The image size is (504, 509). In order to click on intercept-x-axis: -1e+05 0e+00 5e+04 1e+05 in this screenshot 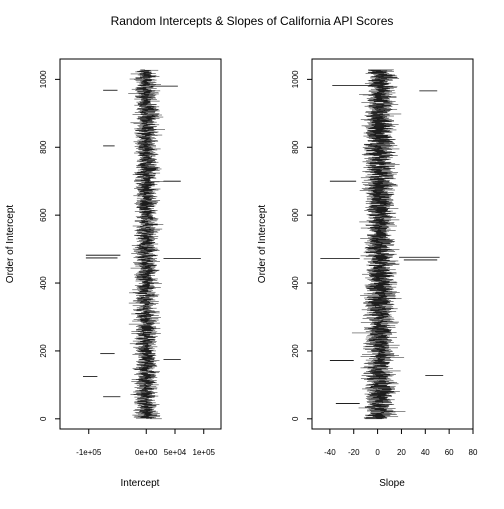, I will do `click(146, 443)`.